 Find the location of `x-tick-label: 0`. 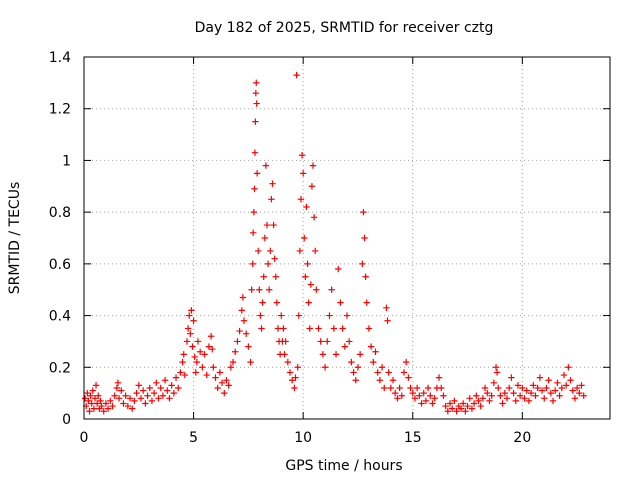

x-tick-label: 0 is located at coordinates (84, 438).